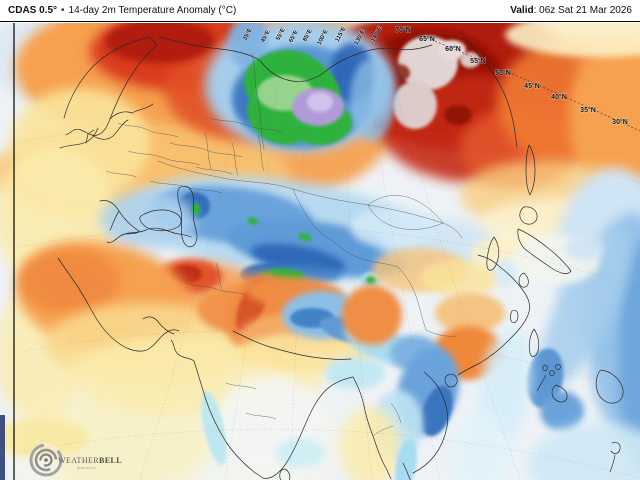 This screenshot has width=640, height=480. I want to click on weatherbell-logo: WEATHERBELL analytics, so click(75, 460).